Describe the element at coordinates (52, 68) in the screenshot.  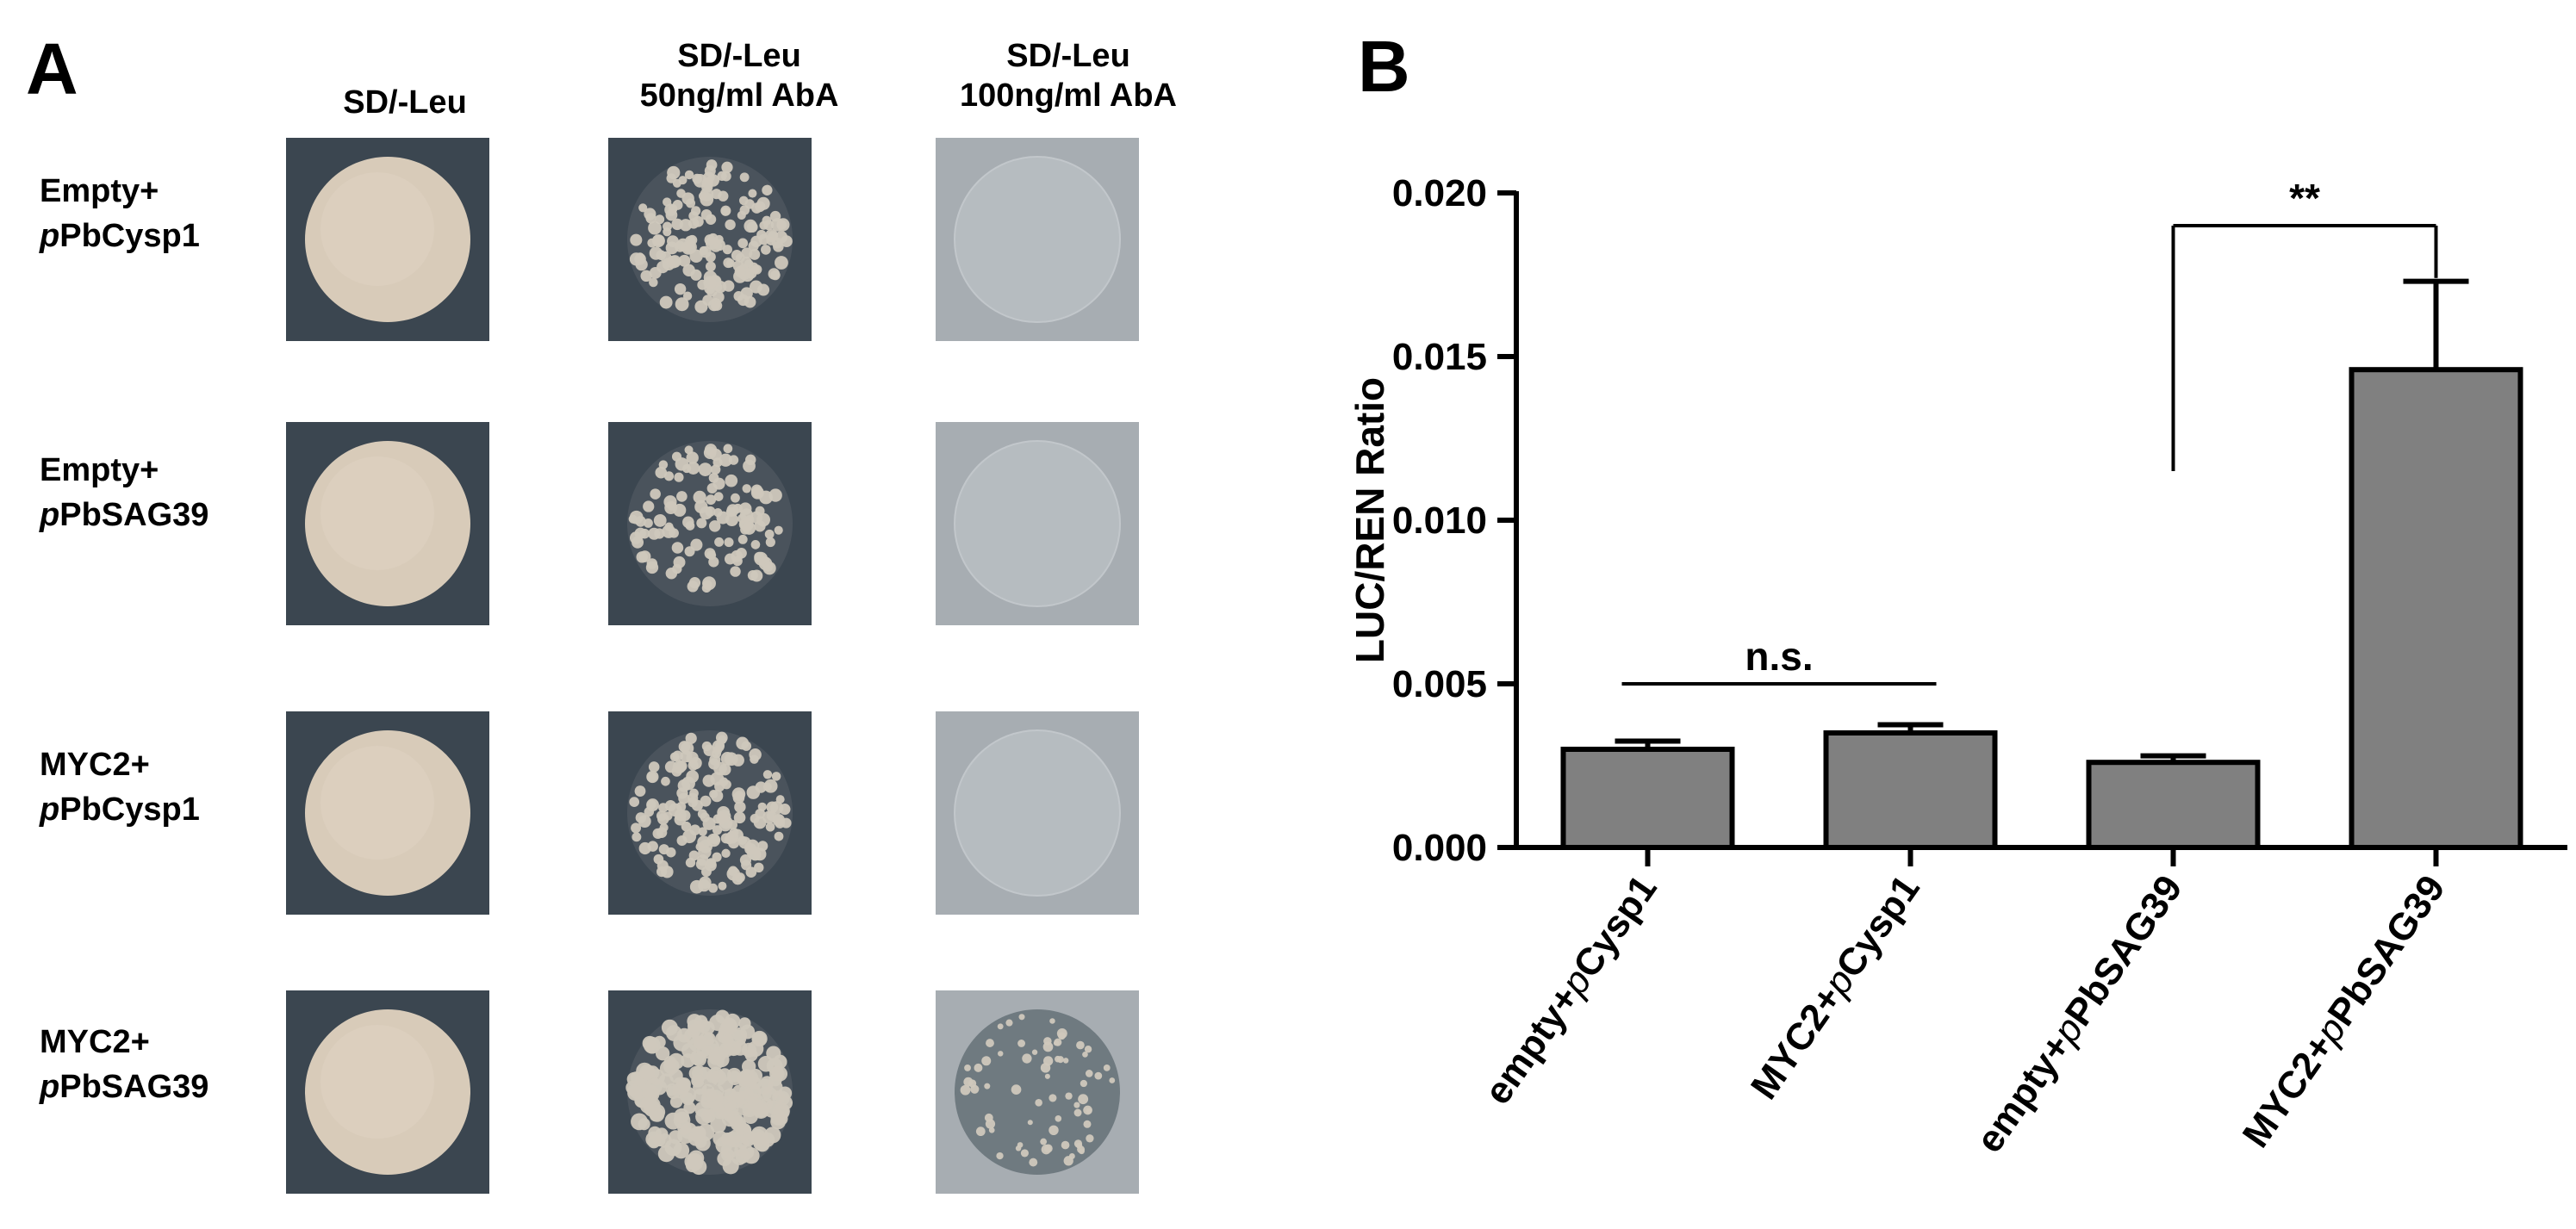
I see `panel-a-letter: A` at that location.